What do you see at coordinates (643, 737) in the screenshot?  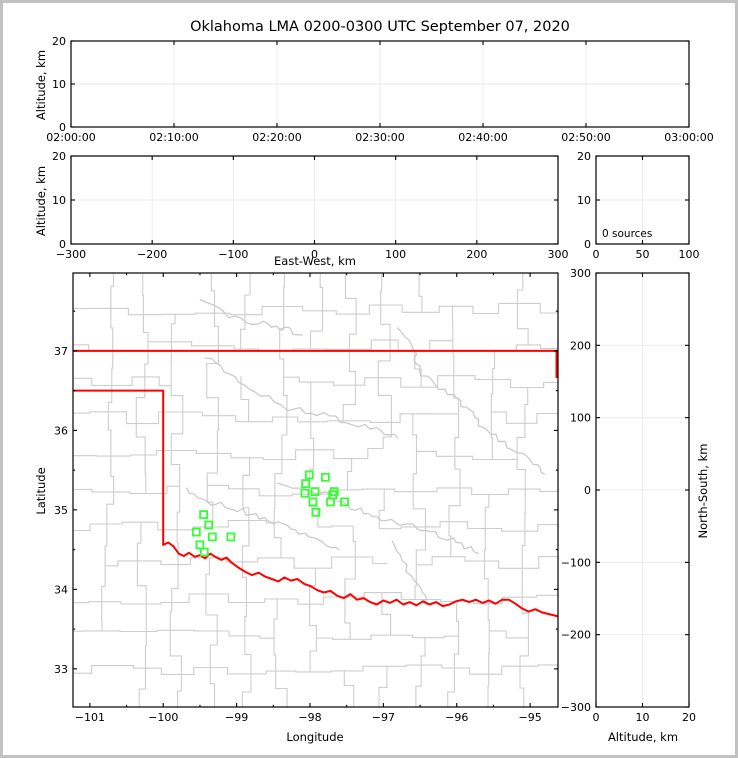 I see `ns-panel-xlabel: Altitude, km` at bounding box center [643, 737].